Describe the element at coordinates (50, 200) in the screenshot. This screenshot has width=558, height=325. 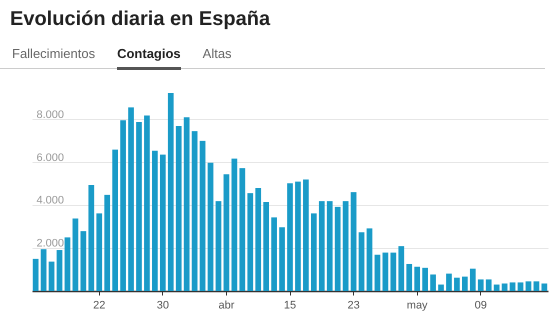
I see `y-tick-label: 4.000` at that location.